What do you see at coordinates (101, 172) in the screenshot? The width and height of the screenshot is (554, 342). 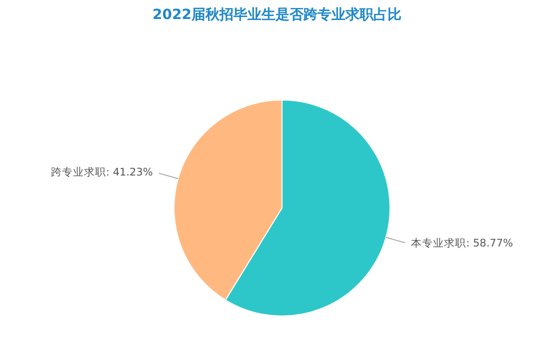 I see `slice-label: 跨专业求职: 41.23%` at bounding box center [101, 172].